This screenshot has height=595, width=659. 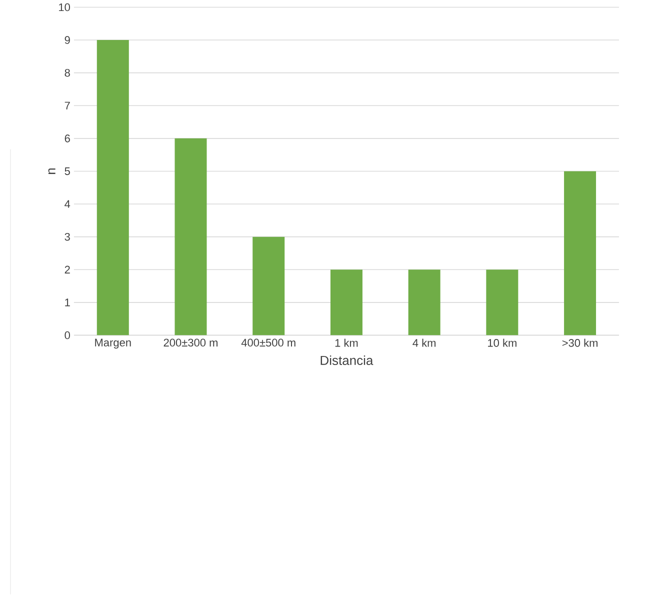 What do you see at coordinates (52, 171) in the screenshot?
I see `y-axis-title: n` at bounding box center [52, 171].